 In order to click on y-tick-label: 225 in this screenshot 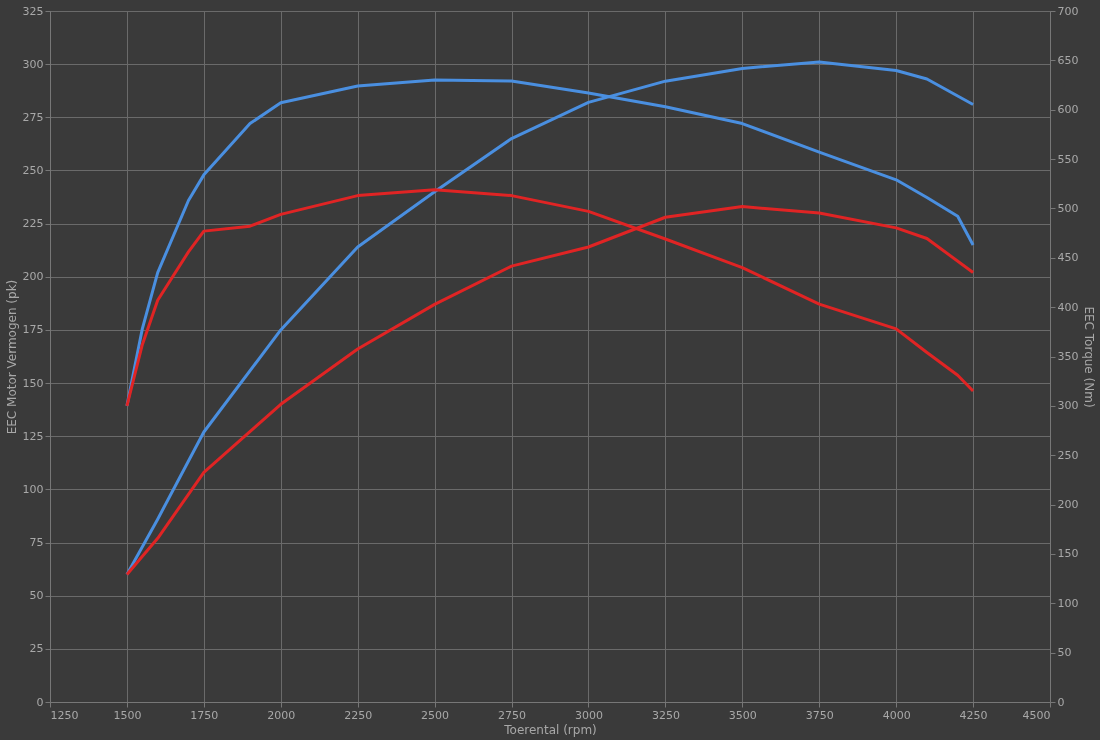, I will do `click(33, 224)`.